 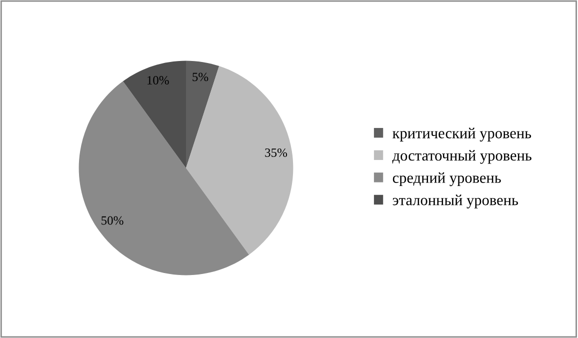 I want to click on data-label: 5%, so click(x=200, y=77).